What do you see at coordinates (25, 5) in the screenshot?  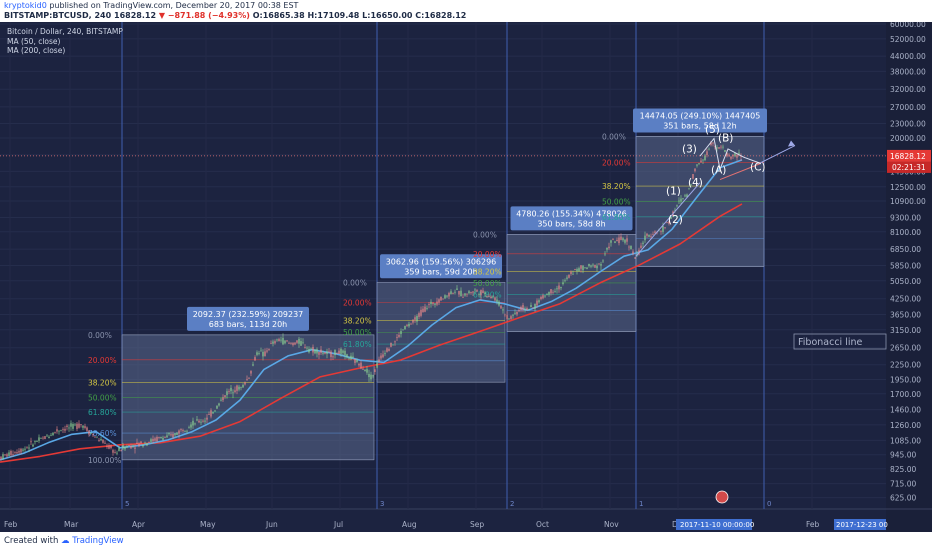 I see `author-link: kryptokid0` at bounding box center [25, 5].